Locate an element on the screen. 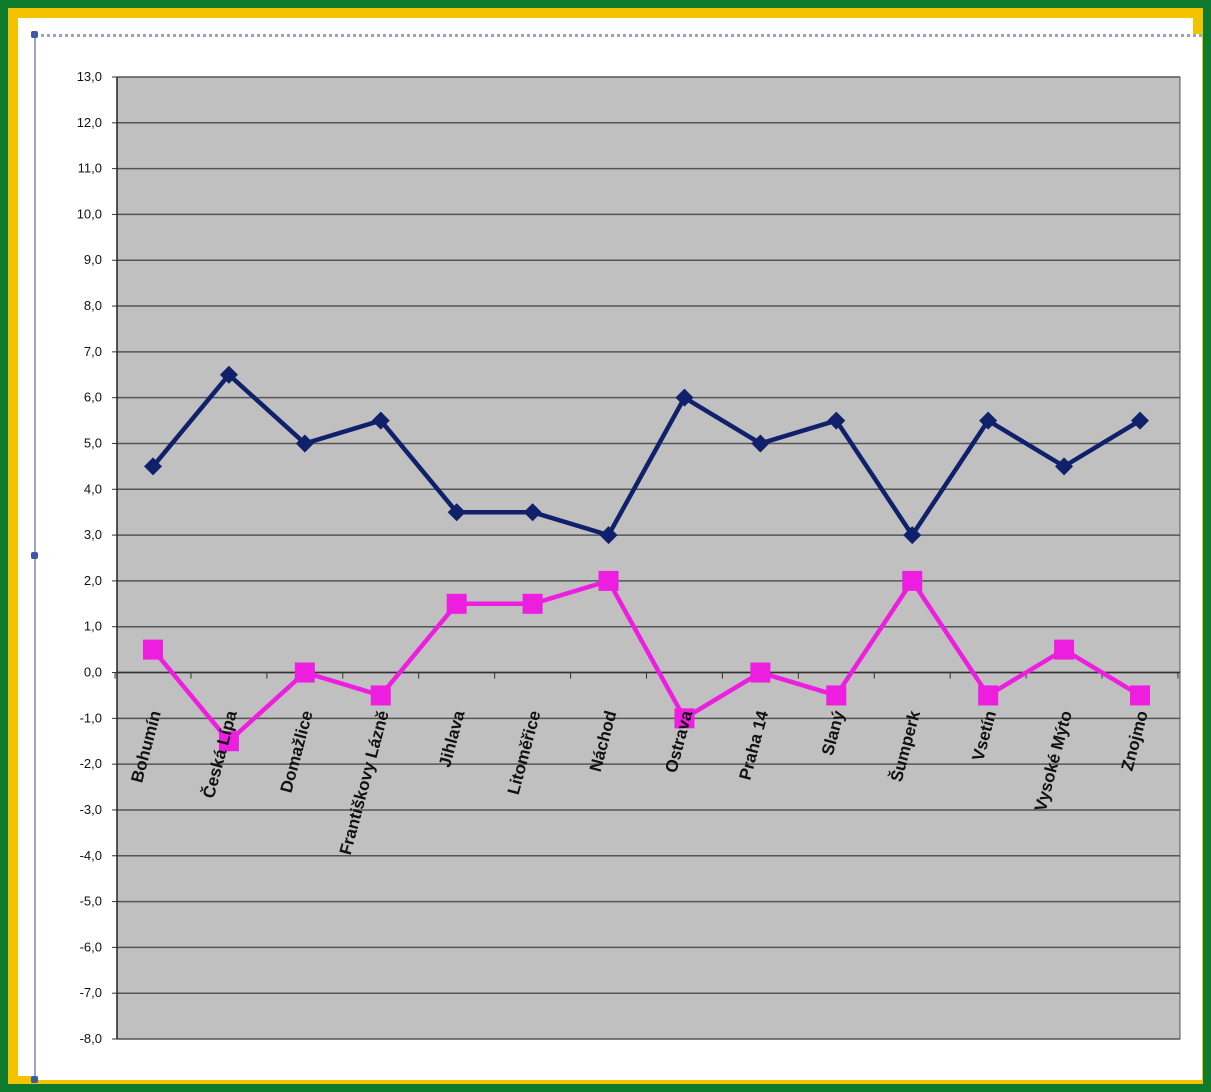 This screenshot has height=1092, width=1211. y-tick-label: 1,0 is located at coordinates (93, 626).